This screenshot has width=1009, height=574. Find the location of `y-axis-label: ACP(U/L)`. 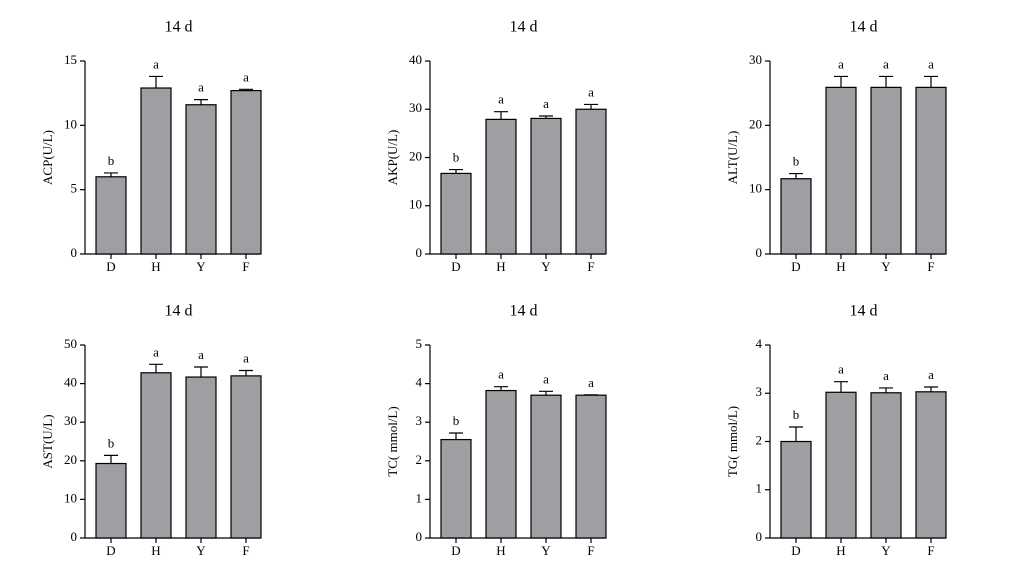

y-axis-label: ACP(U/L) is located at coordinates (47, 157).